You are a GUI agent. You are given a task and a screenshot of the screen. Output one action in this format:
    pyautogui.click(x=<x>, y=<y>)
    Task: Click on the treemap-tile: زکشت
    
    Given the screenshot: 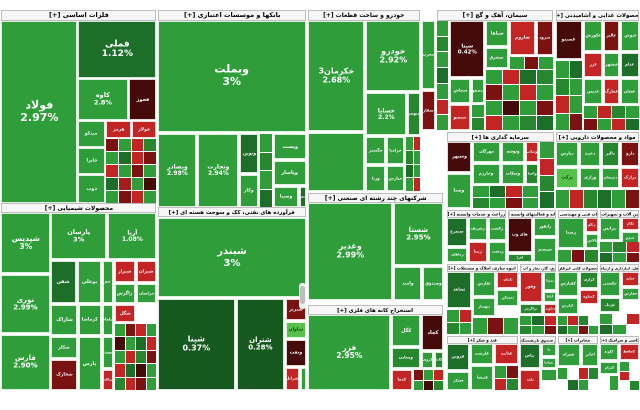 What is the action you would take?
    pyautogui.click(x=497, y=229)
    